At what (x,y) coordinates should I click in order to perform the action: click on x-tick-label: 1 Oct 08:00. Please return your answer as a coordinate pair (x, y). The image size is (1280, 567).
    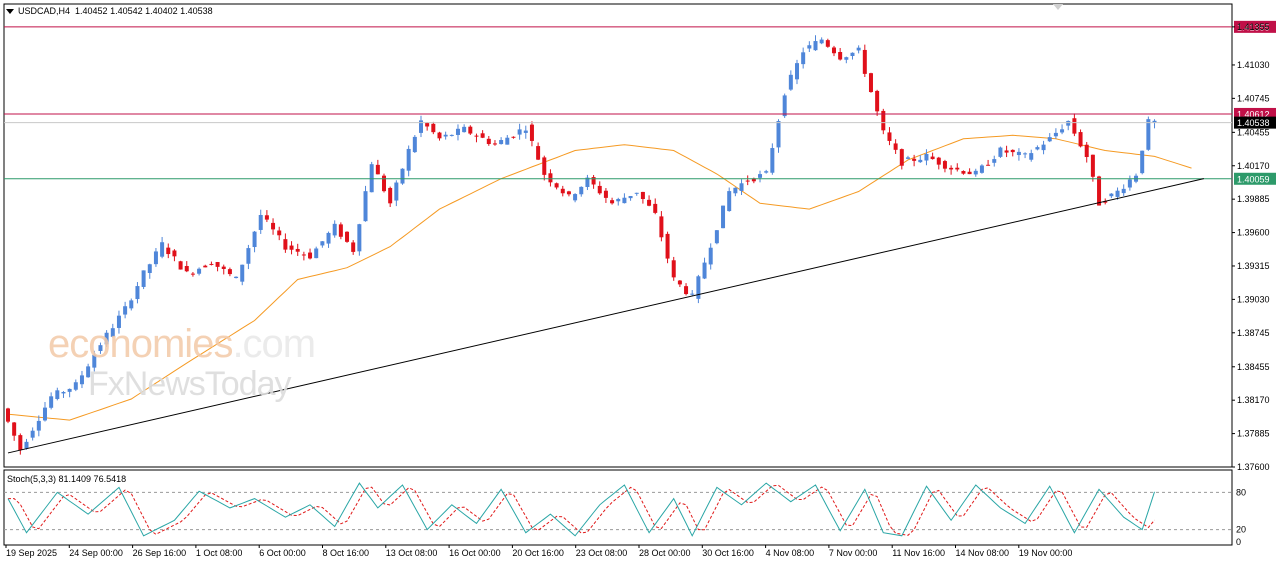
    Looking at the image, I should click on (219, 553).